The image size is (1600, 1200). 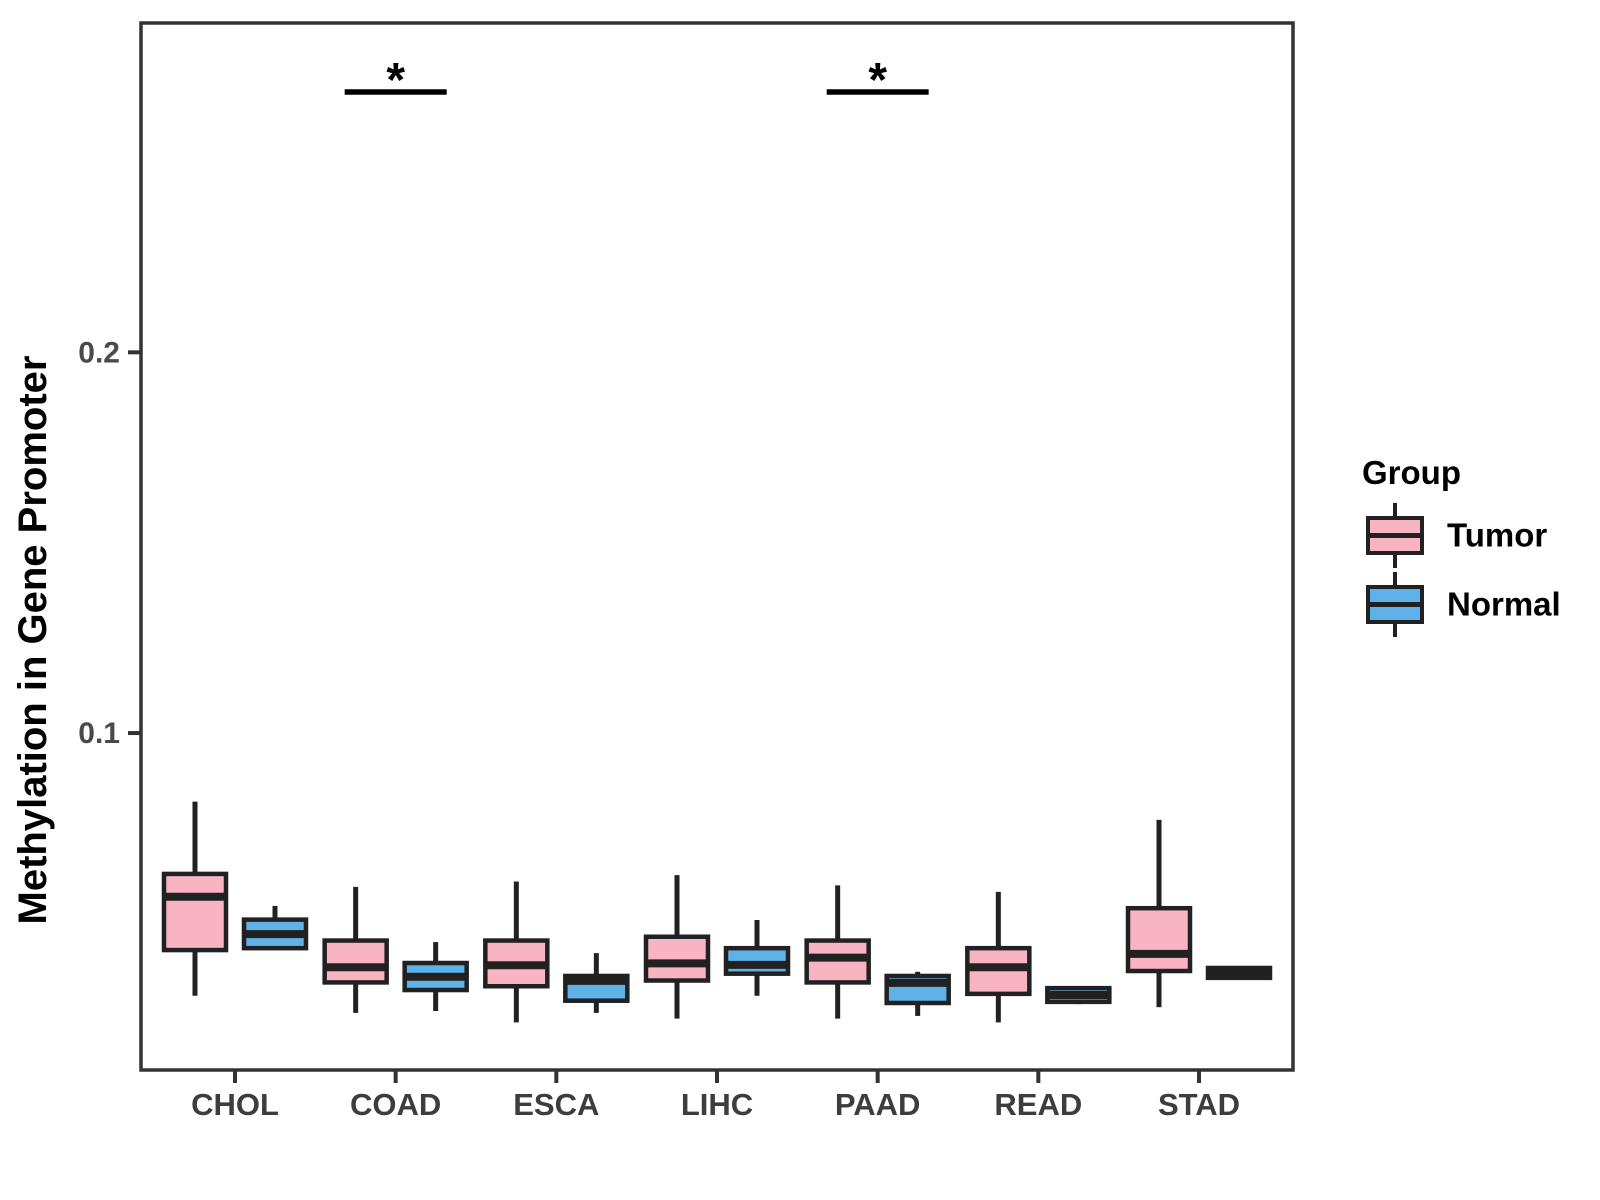 I want to click on legend-item-normal: Normal, so click(x=1463, y=604).